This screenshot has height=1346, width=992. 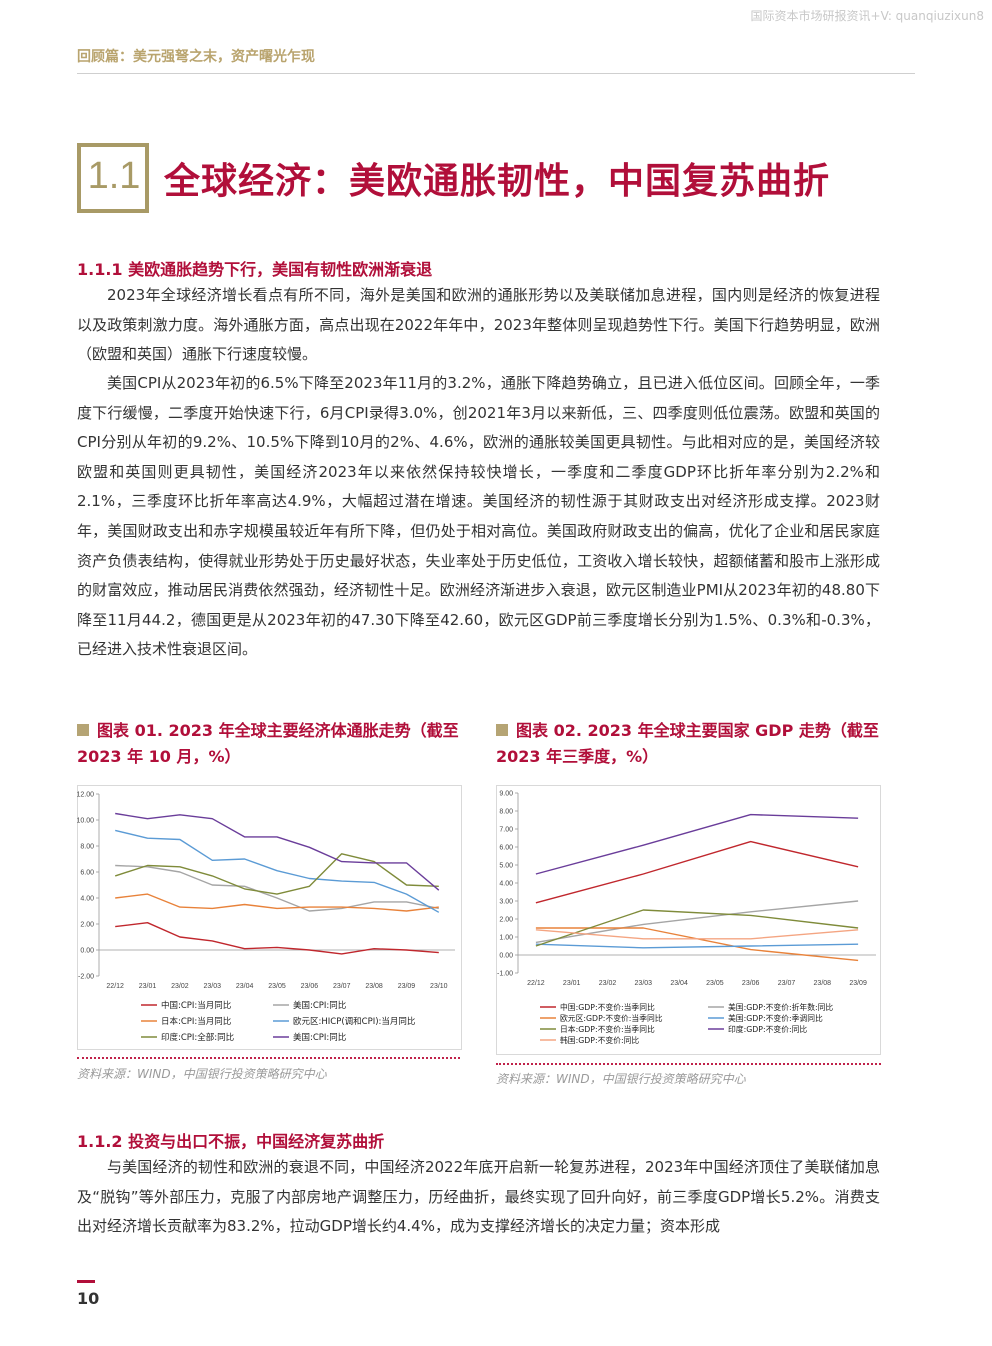 I want to click on gdp-chart-x-tick-label: 23/01, so click(x=572, y=983).